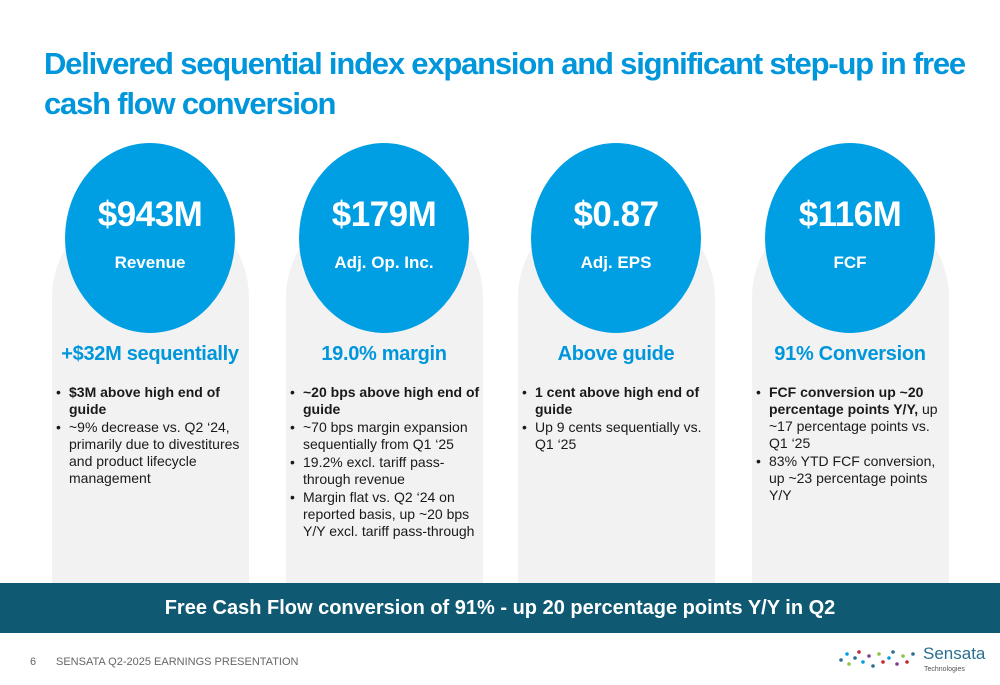 Image resolution: width=1000 pixels, height=685 pixels. Describe the element at coordinates (33, 662) in the screenshot. I see `page-number: 6` at that location.